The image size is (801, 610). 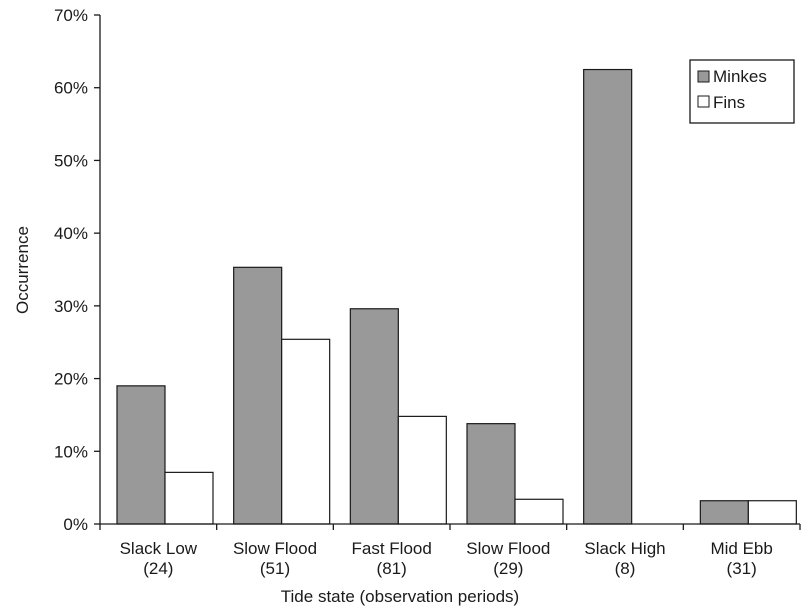 I want to click on y-axis-title: Occurrence, so click(x=22, y=270).